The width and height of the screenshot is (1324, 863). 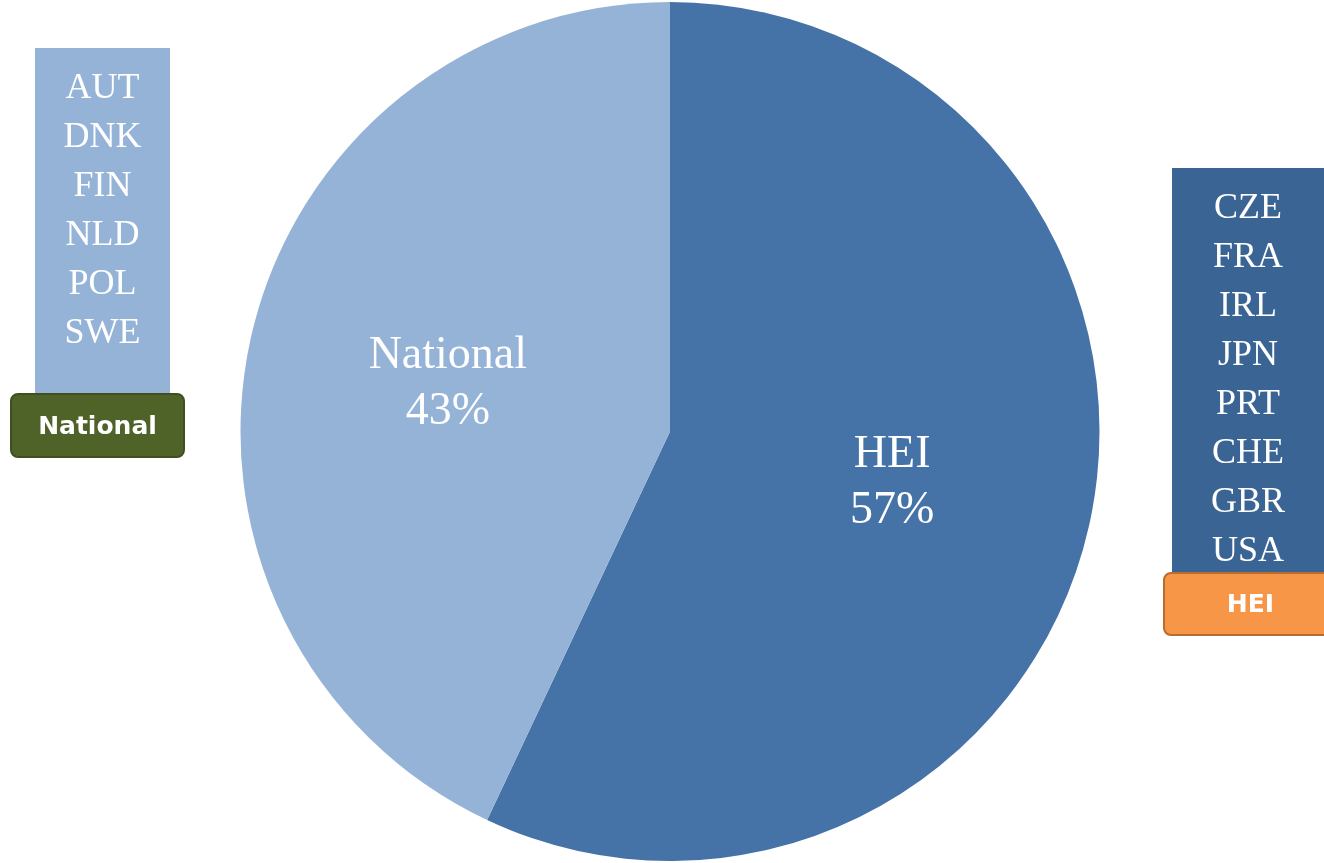 I want to click on slice-label: HEI, so click(x=892, y=452).